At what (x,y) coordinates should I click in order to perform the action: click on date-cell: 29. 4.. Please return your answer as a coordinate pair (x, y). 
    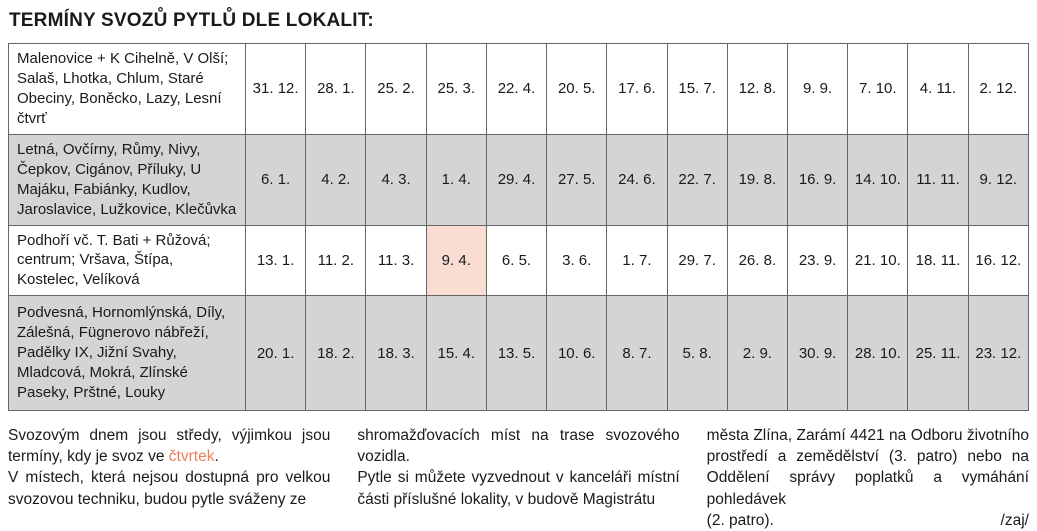
    Looking at the image, I should click on (516, 179).